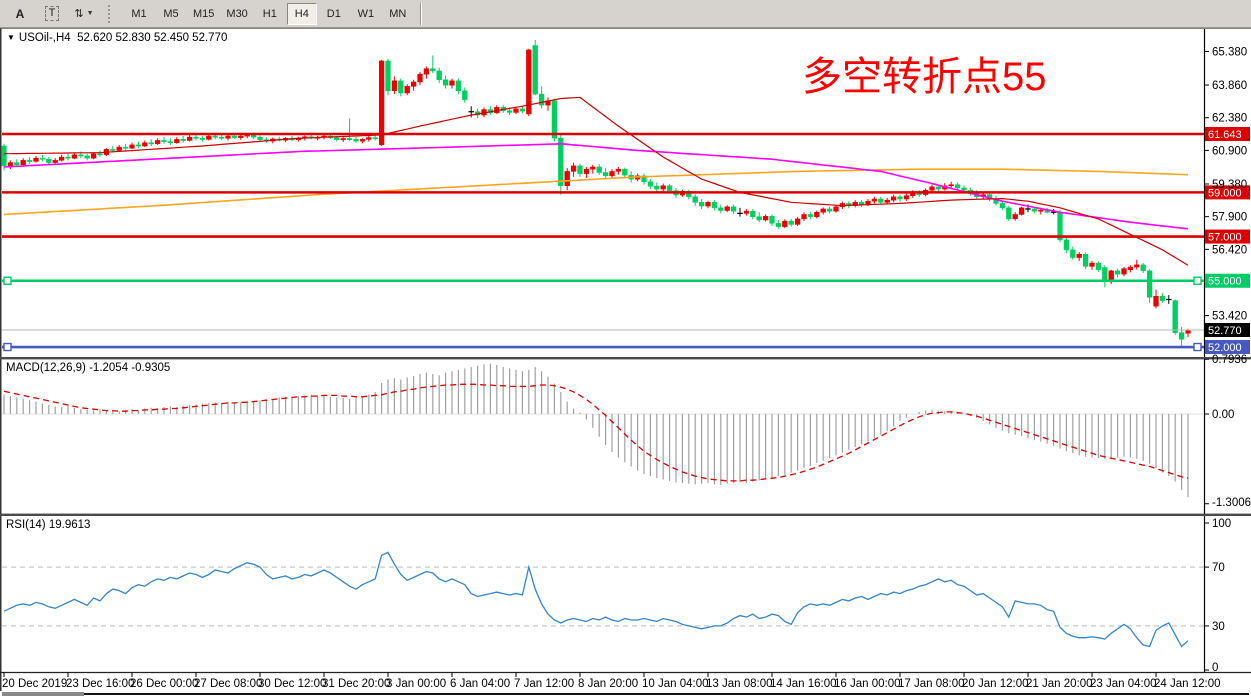 The height and width of the screenshot is (699, 1251). Describe the element at coordinates (43, 694) in the screenshot. I see `horizontal-scrollbar-thumb` at that location.